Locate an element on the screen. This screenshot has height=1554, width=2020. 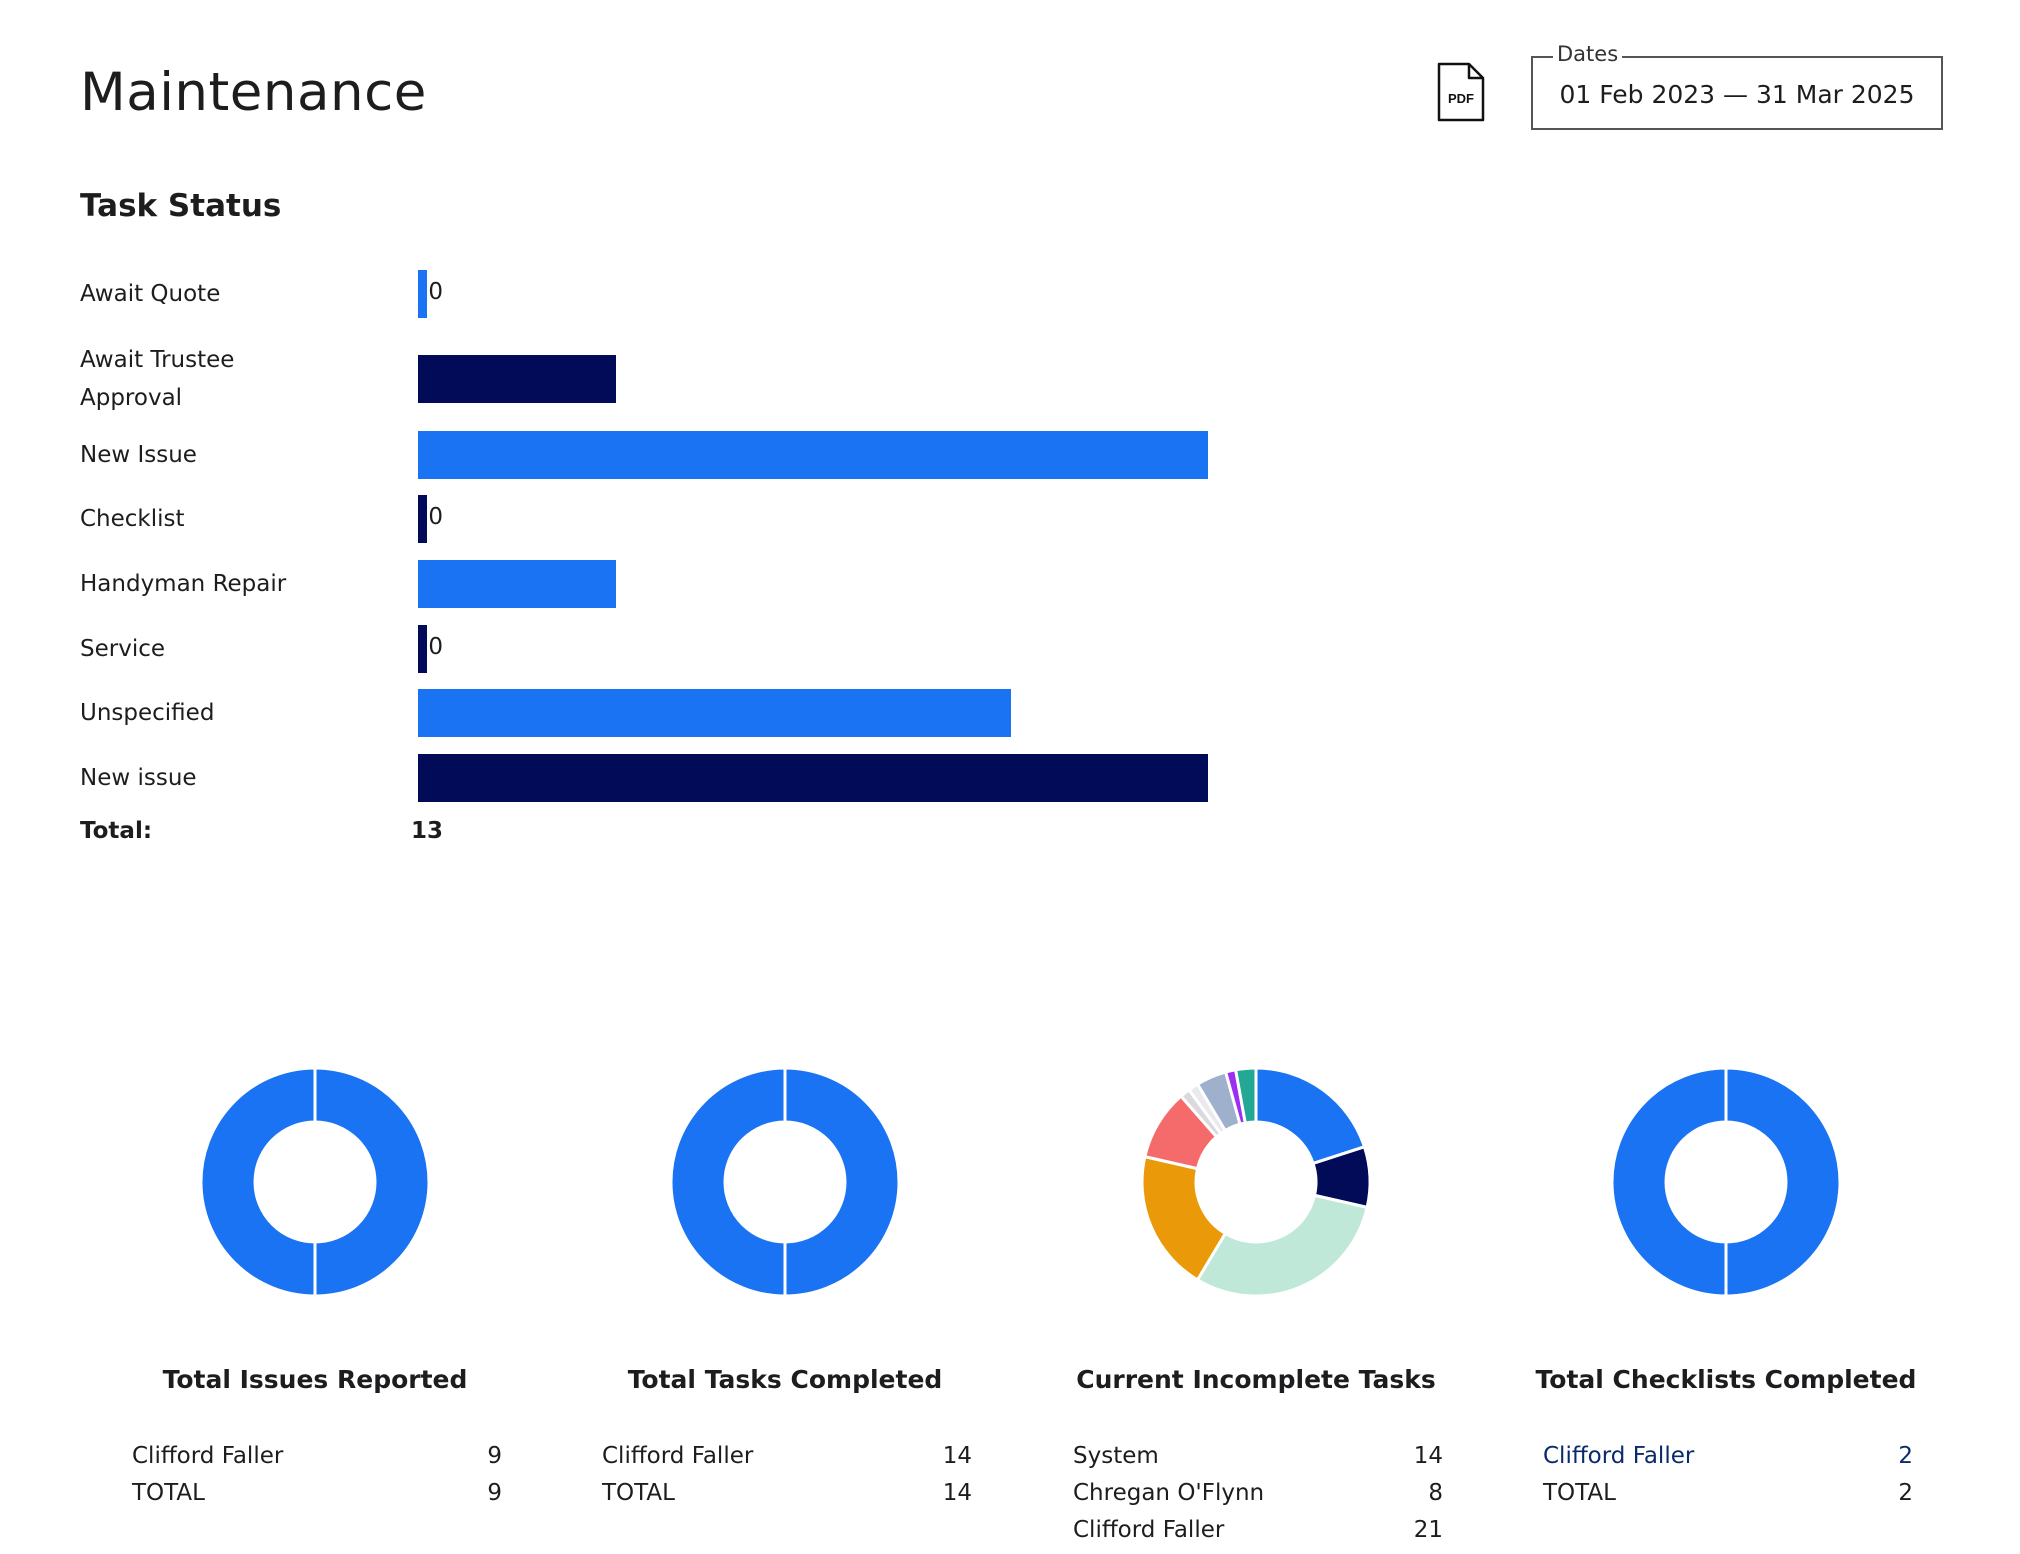
task-status-row: Checklist 0 is located at coordinates (680, 519).